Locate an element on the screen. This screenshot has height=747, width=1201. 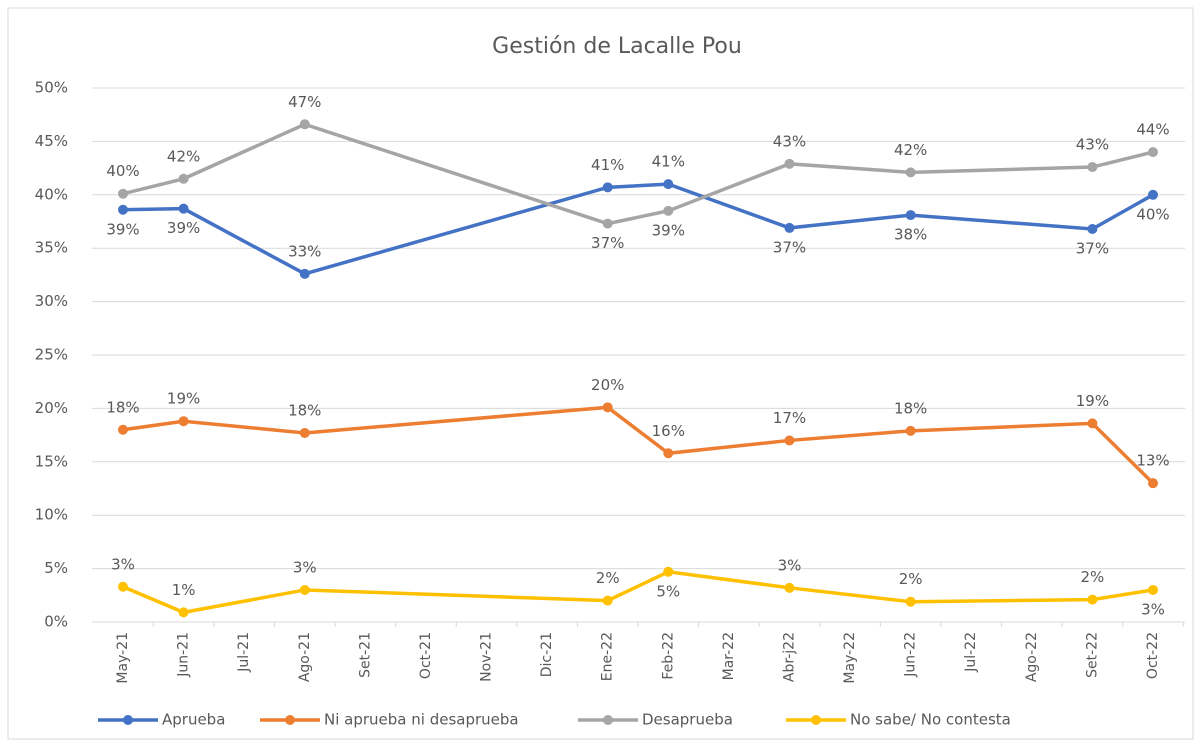
x-tick-label: Jul-21 is located at coordinates (244, 652).